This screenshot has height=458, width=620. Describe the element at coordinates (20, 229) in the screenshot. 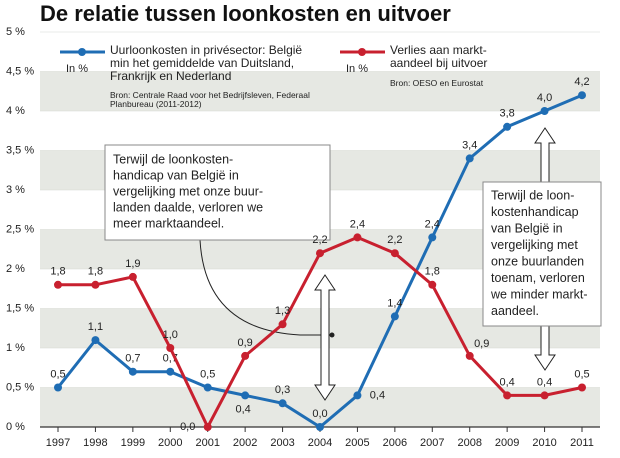

I see `y-tick-label: 2,5 %` at that location.